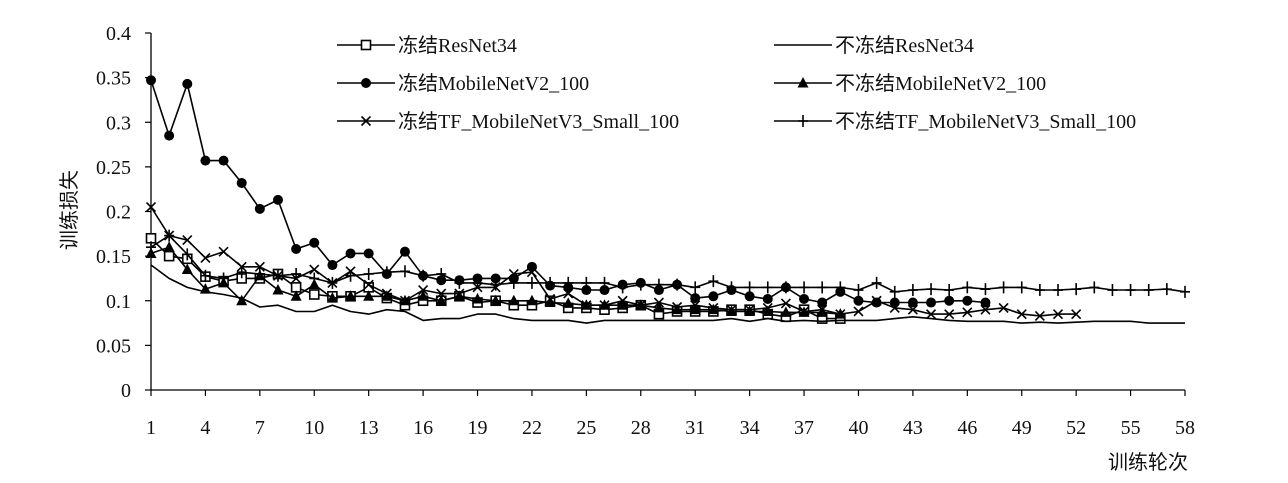 The height and width of the screenshot is (483, 1288). What do you see at coordinates (113, 257) in the screenshot?
I see `y-tick-label: 0.15` at bounding box center [113, 257].